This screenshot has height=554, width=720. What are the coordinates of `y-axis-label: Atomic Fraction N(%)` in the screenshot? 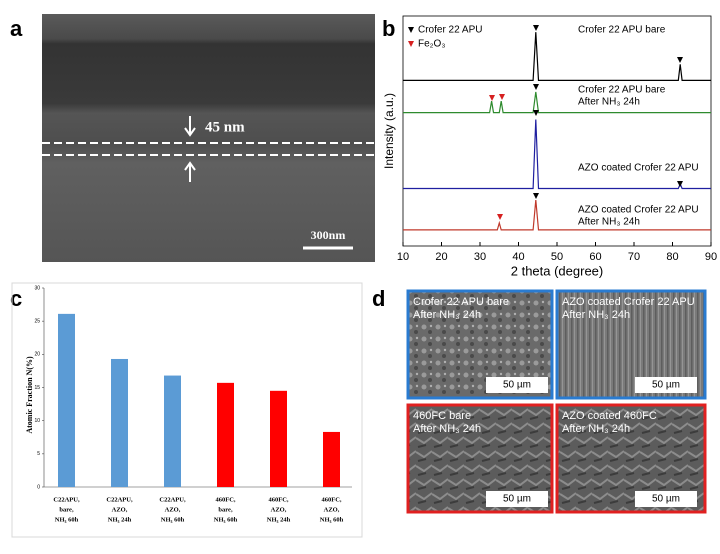 It's located at (29, 395).